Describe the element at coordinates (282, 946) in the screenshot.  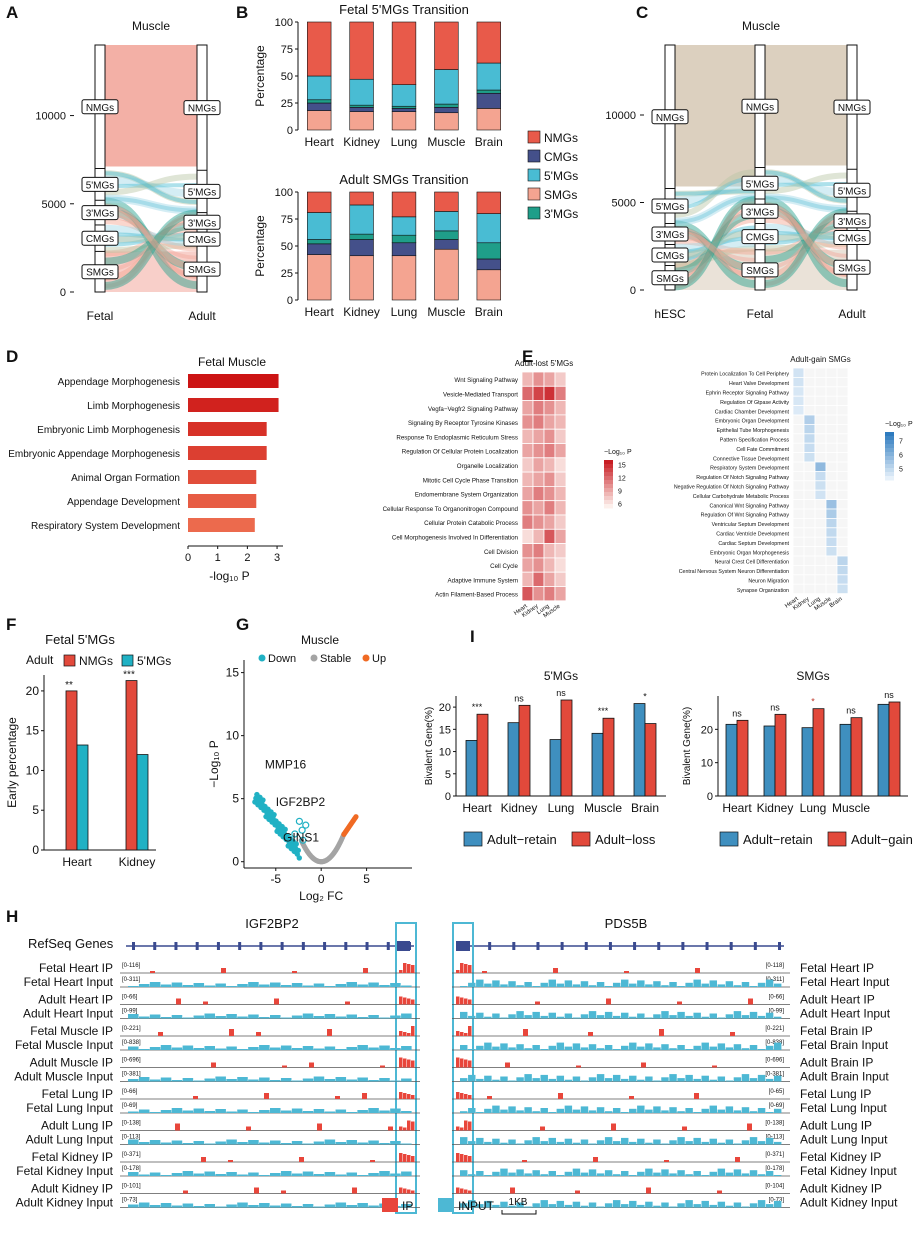
I see `exon` at that location.